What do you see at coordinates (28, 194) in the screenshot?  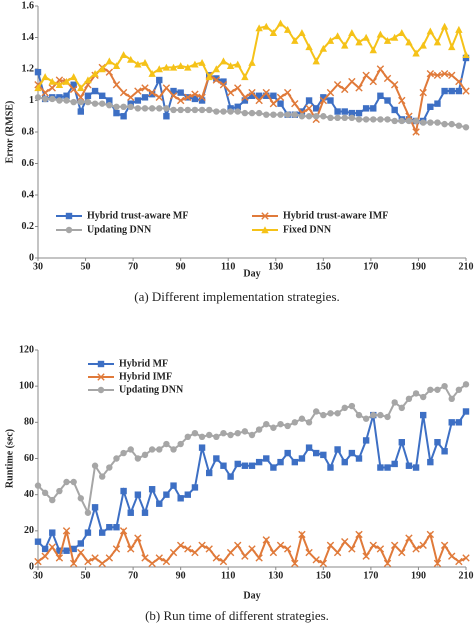 I see `y-tick-label: 0.4` at bounding box center [28, 194].